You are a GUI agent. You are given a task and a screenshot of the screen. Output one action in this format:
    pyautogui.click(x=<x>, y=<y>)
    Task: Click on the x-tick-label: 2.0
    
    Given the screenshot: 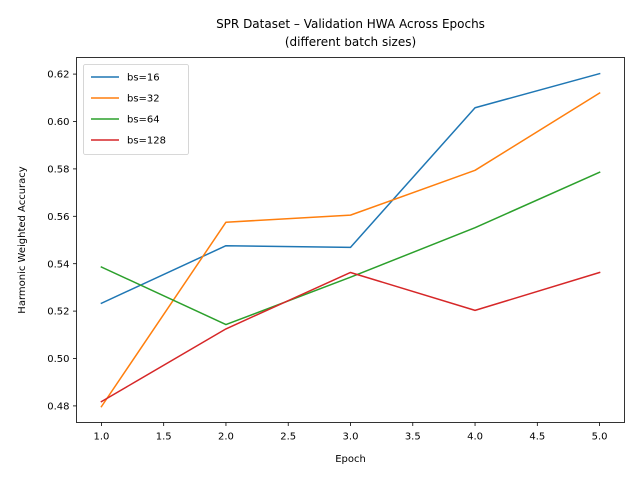 What is the action you would take?
    pyautogui.click(x=226, y=437)
    